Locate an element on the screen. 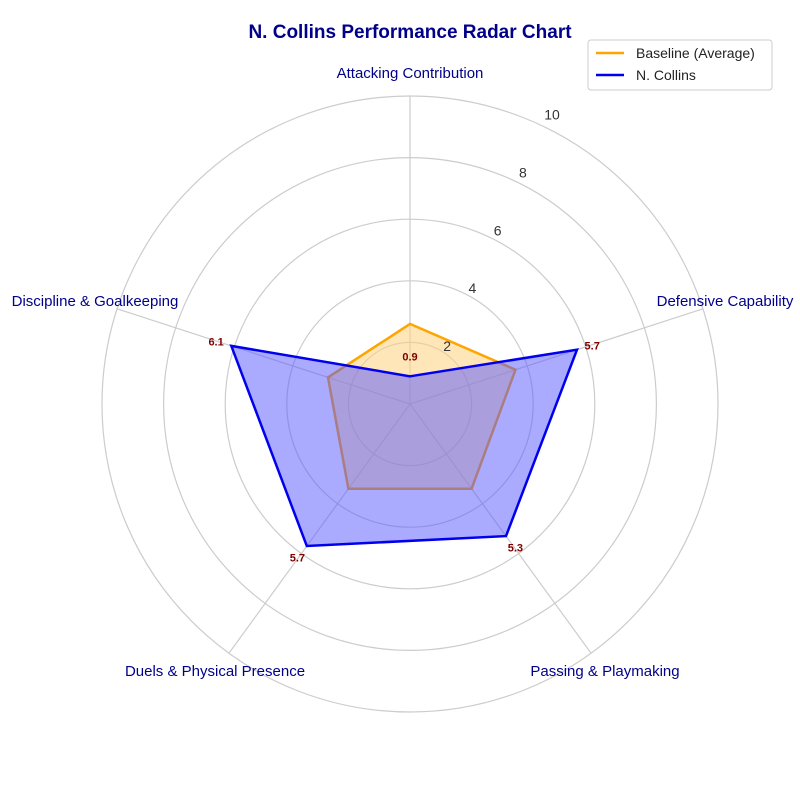 The height and width of the screenshot is (800, 800). legend-entry-collins: N. Collins is located at coordinates (666, 75).